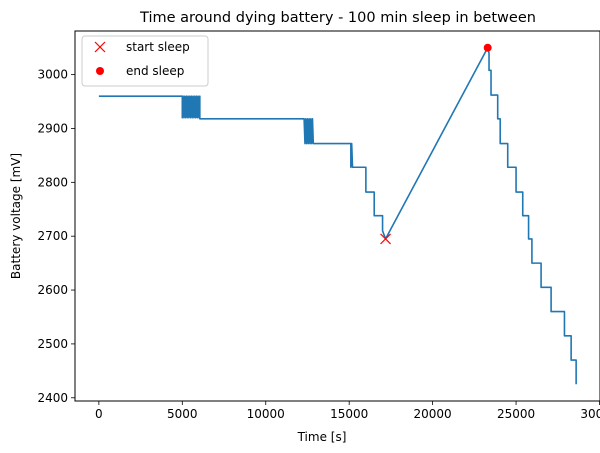 The image size is (600, 453). I want to click on legend-end-sleep-label: end sleep, so click(155, 71).